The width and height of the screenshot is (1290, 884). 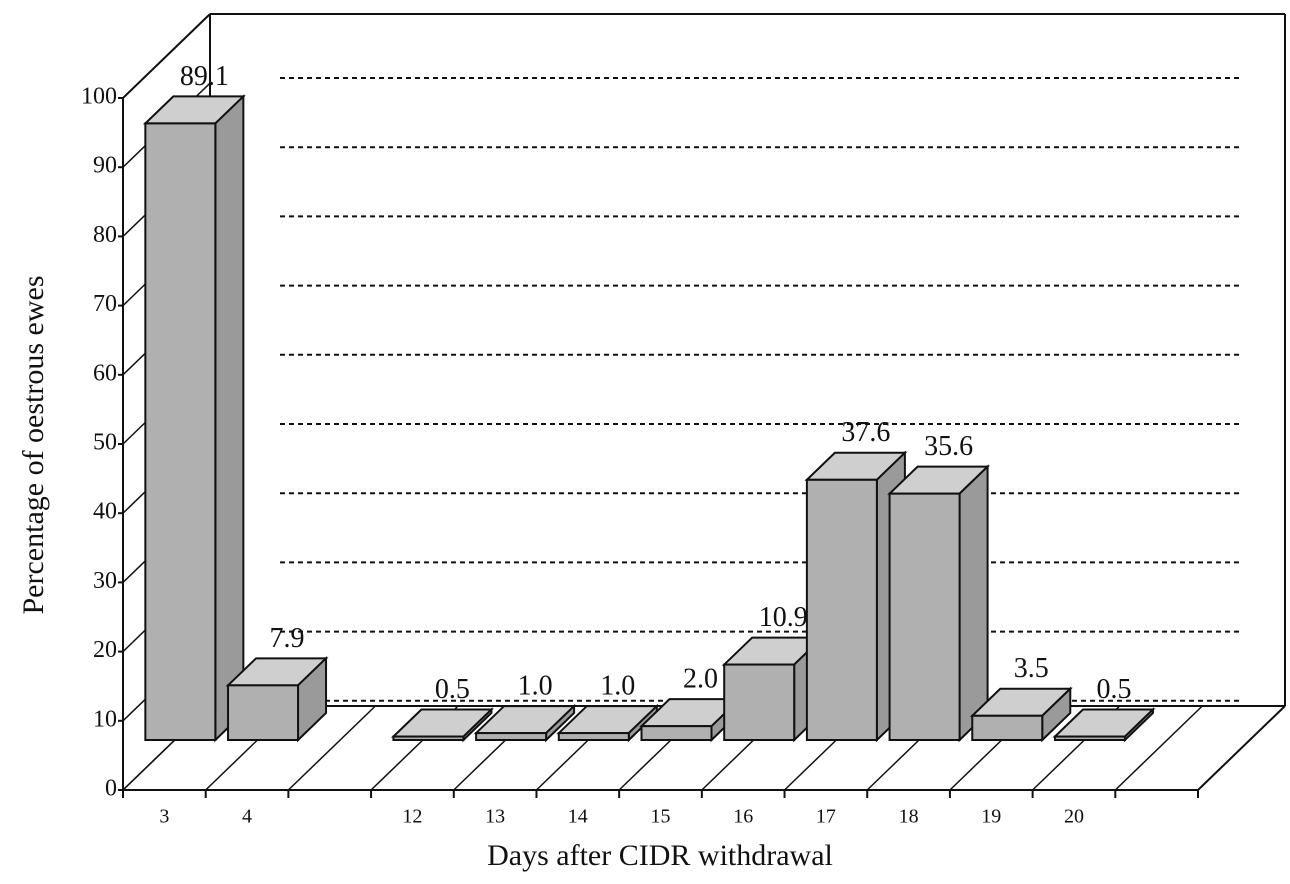 I want to click on x-tick-label: 4, so click(x=247, y=817).